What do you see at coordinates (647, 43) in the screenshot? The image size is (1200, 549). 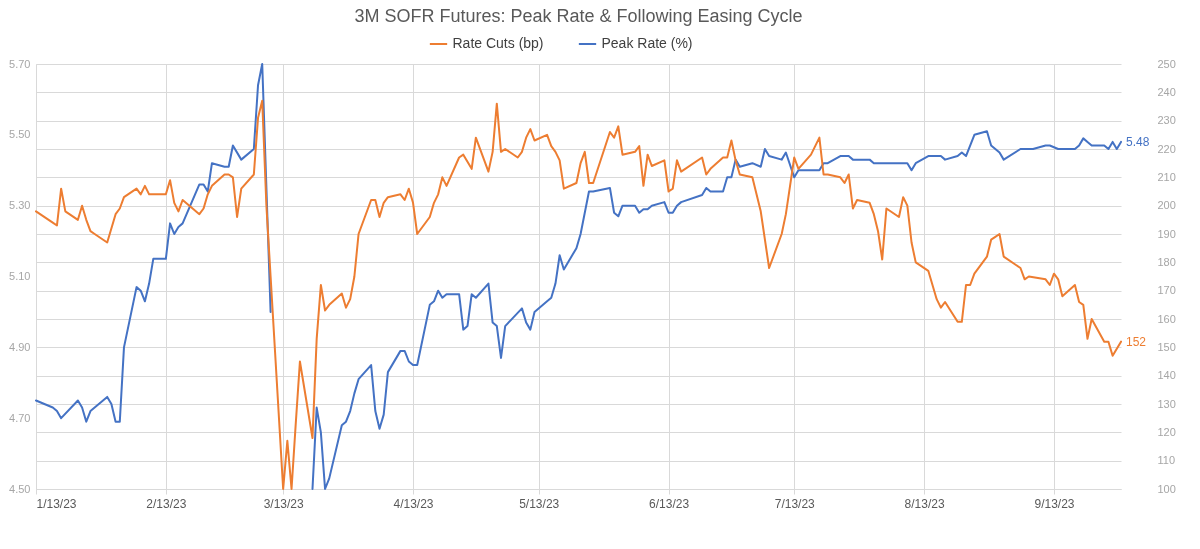 I see `legend-label: Peak Rate (%)` at bounding box center [647, 43].